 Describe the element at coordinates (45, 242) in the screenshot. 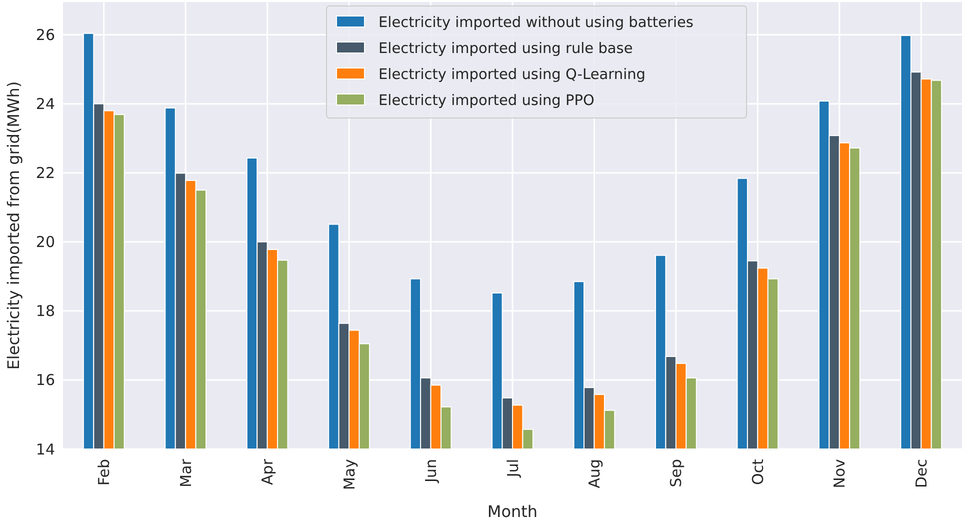

I see `y-tick-label: 20` at that location.